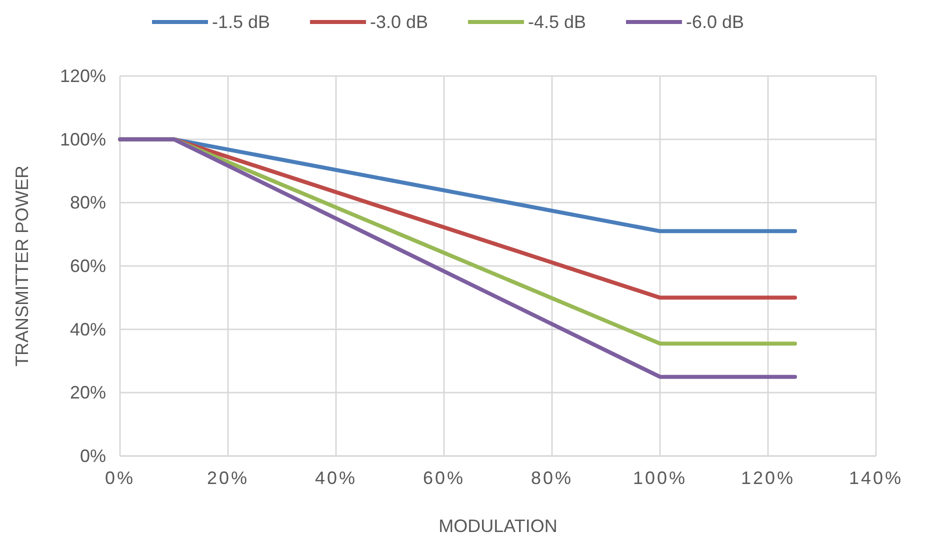  What do you see at coordinates (120, 478) in the screenshot?
I see `x-tick-label: 0%` at bounding box center [120, 478].